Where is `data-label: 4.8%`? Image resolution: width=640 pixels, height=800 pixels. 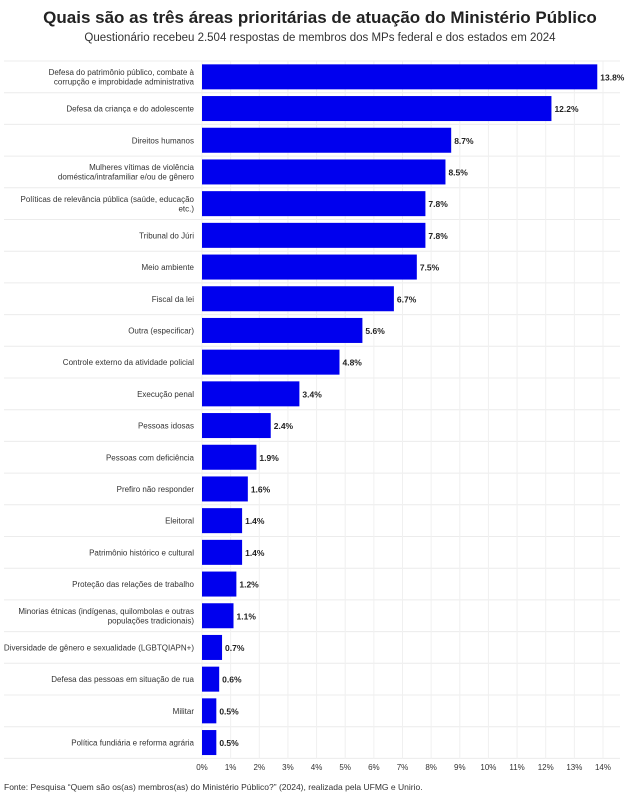 data-label: 4.8% is located at coordinates (352, 363).